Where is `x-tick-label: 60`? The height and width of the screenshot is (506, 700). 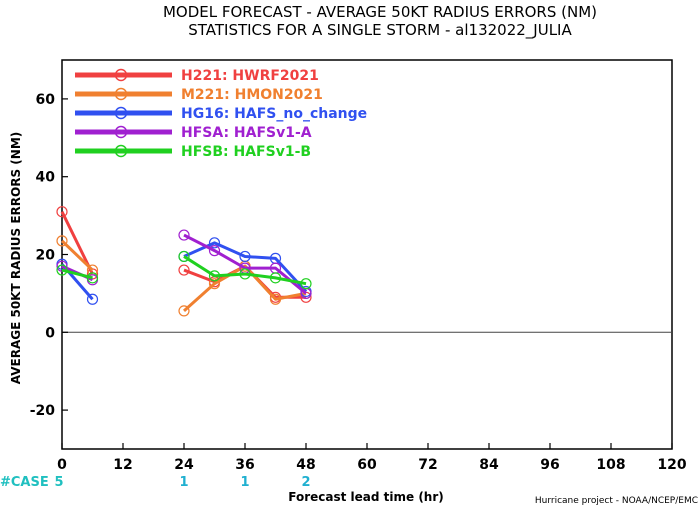
x-tick-label: 60 is located at coordinates (367, 465).